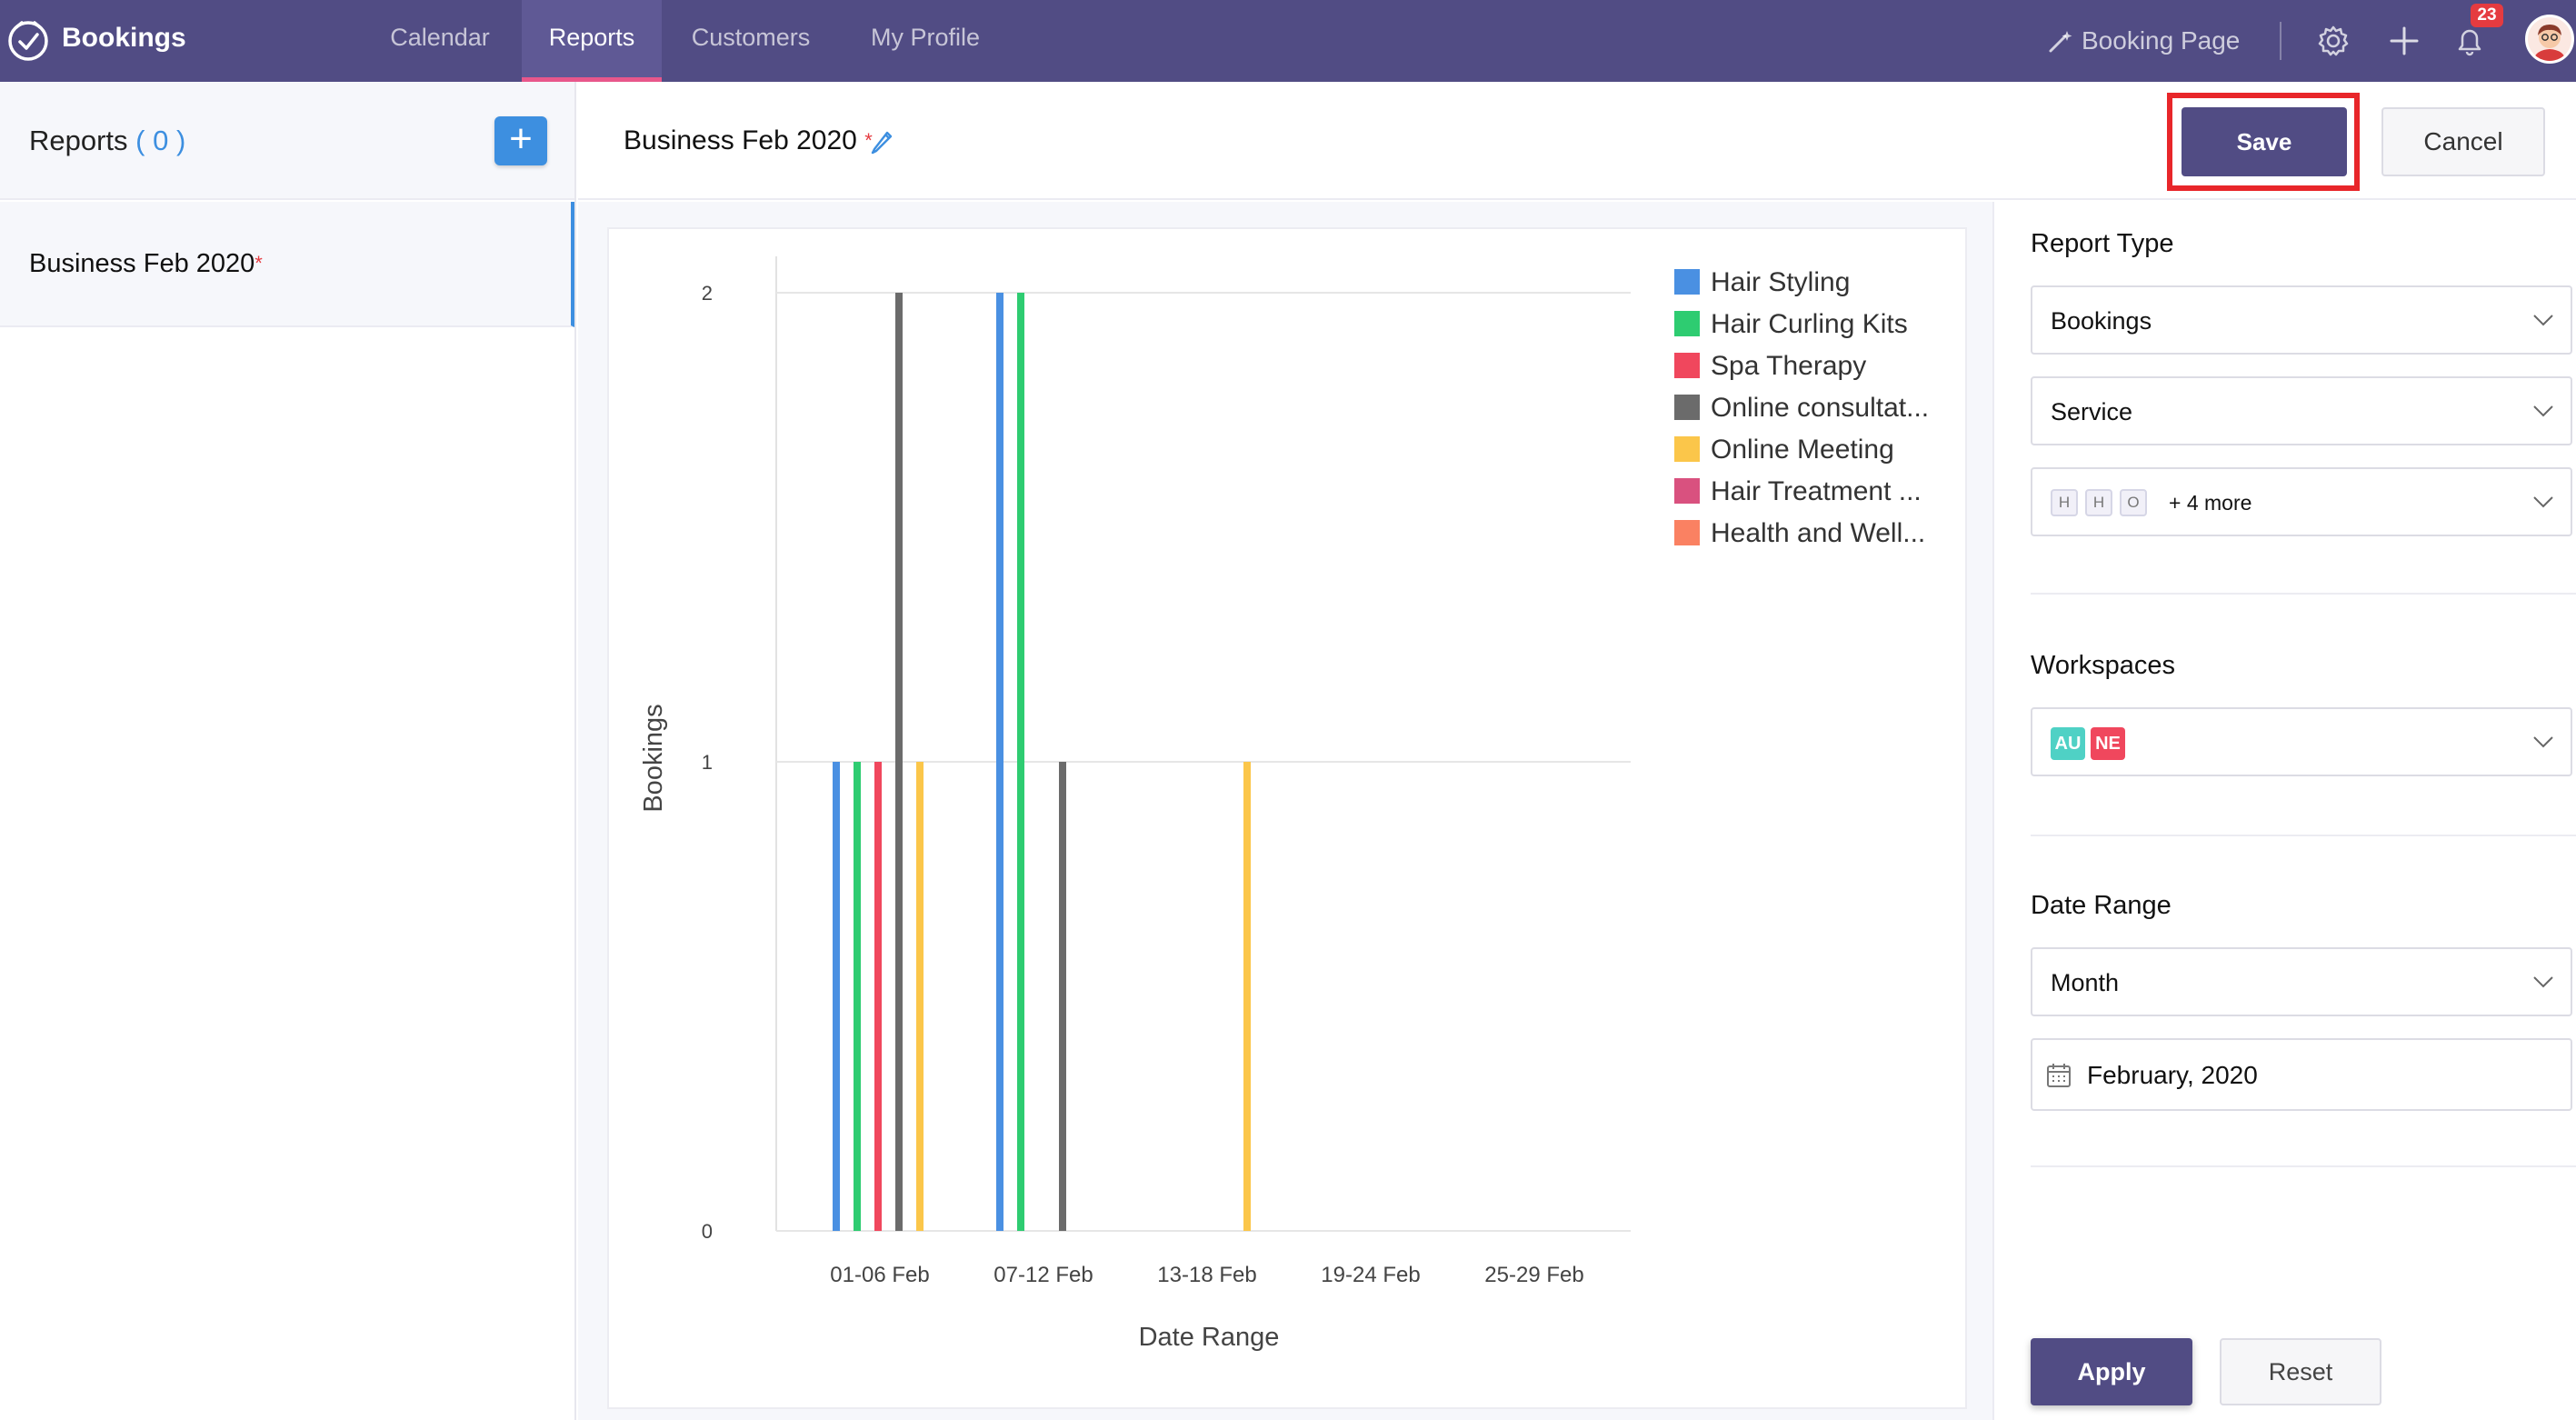 This screenshot has height=1420, width=2576. What do you see at coordinates (2108, 743) in the screenshot?
I see `workspace-chip-ne: NE` at bounding box center [2108, 743].